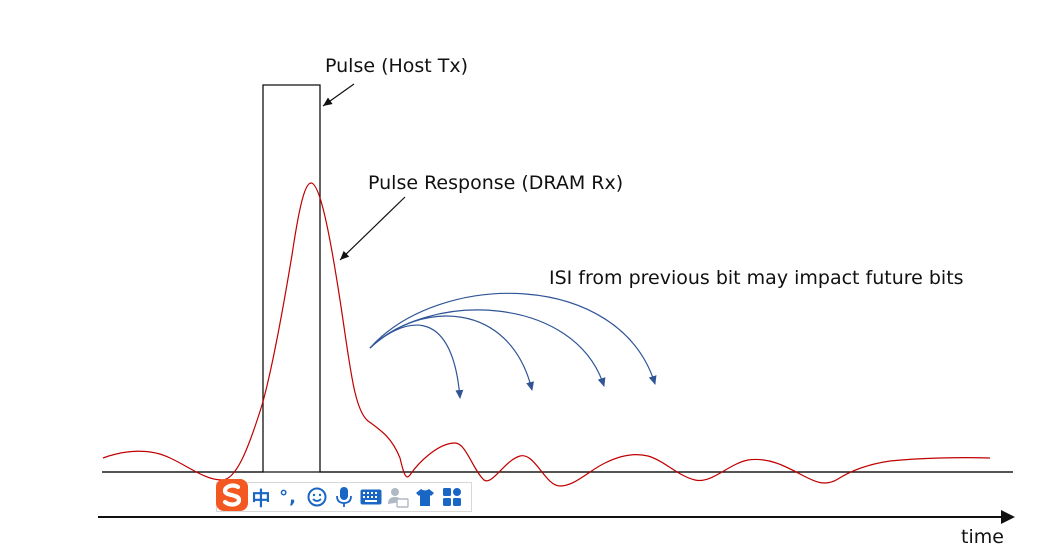 The image size is (1054, 559). I want to click on user-card-icon, so click(397, 497).